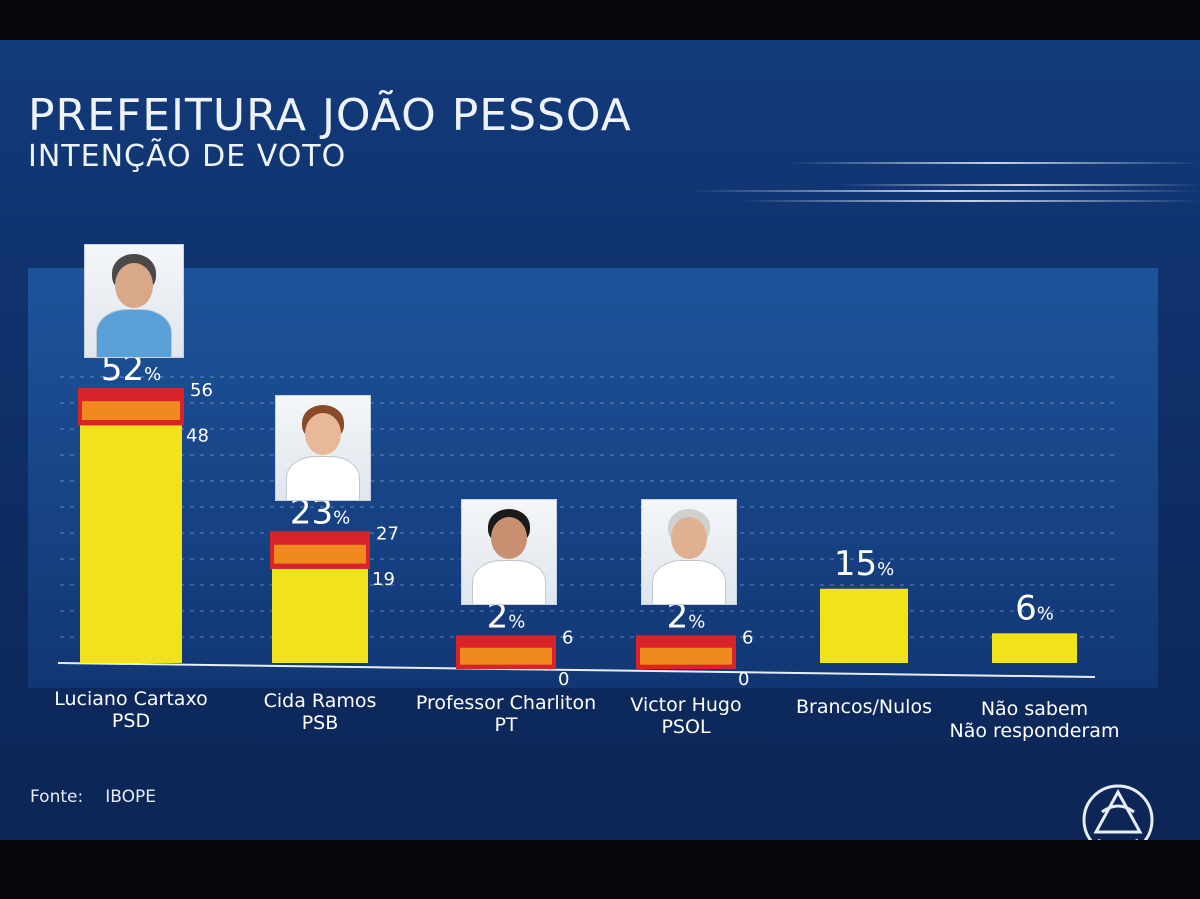 The height and width of the screenshot is (899, 1200). I want to click on chart-subtitle: INTENÇÃO DE VOTO, so click(187, 156).